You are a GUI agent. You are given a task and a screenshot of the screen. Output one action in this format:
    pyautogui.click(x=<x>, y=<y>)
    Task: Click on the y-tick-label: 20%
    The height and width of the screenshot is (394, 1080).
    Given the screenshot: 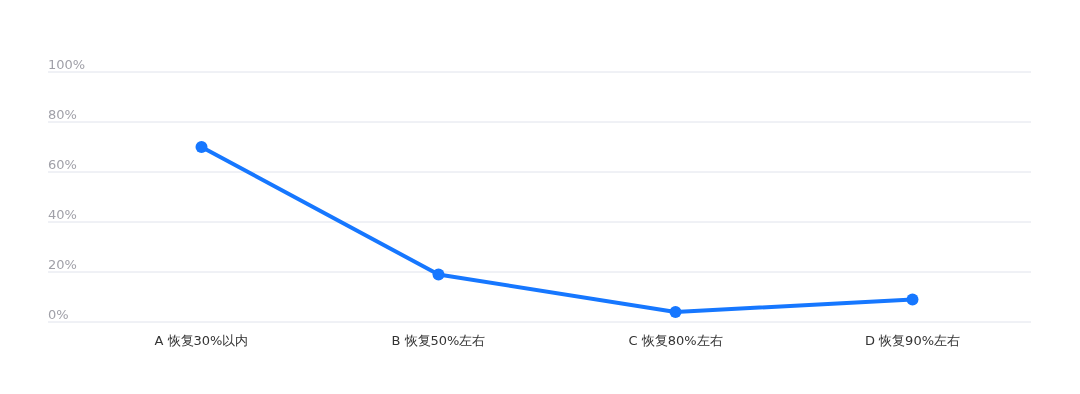 What is the action you would take?
    pyautogui.click(x=62, y=264)
    